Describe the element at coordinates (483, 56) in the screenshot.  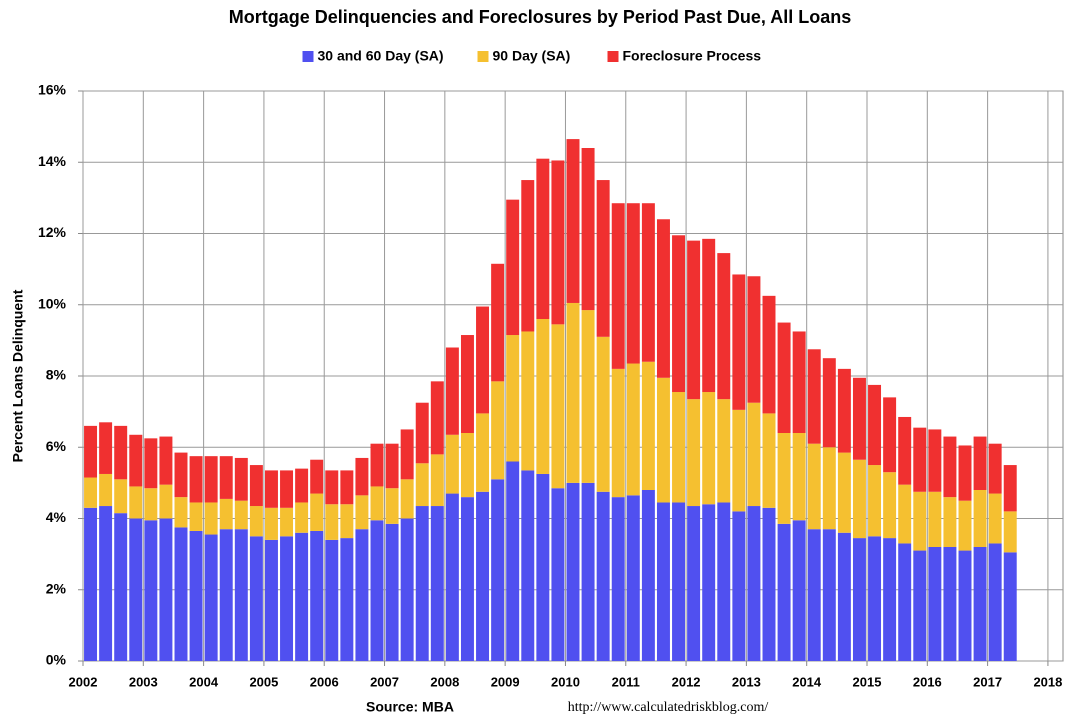
I see `legend-swatch` at that location.